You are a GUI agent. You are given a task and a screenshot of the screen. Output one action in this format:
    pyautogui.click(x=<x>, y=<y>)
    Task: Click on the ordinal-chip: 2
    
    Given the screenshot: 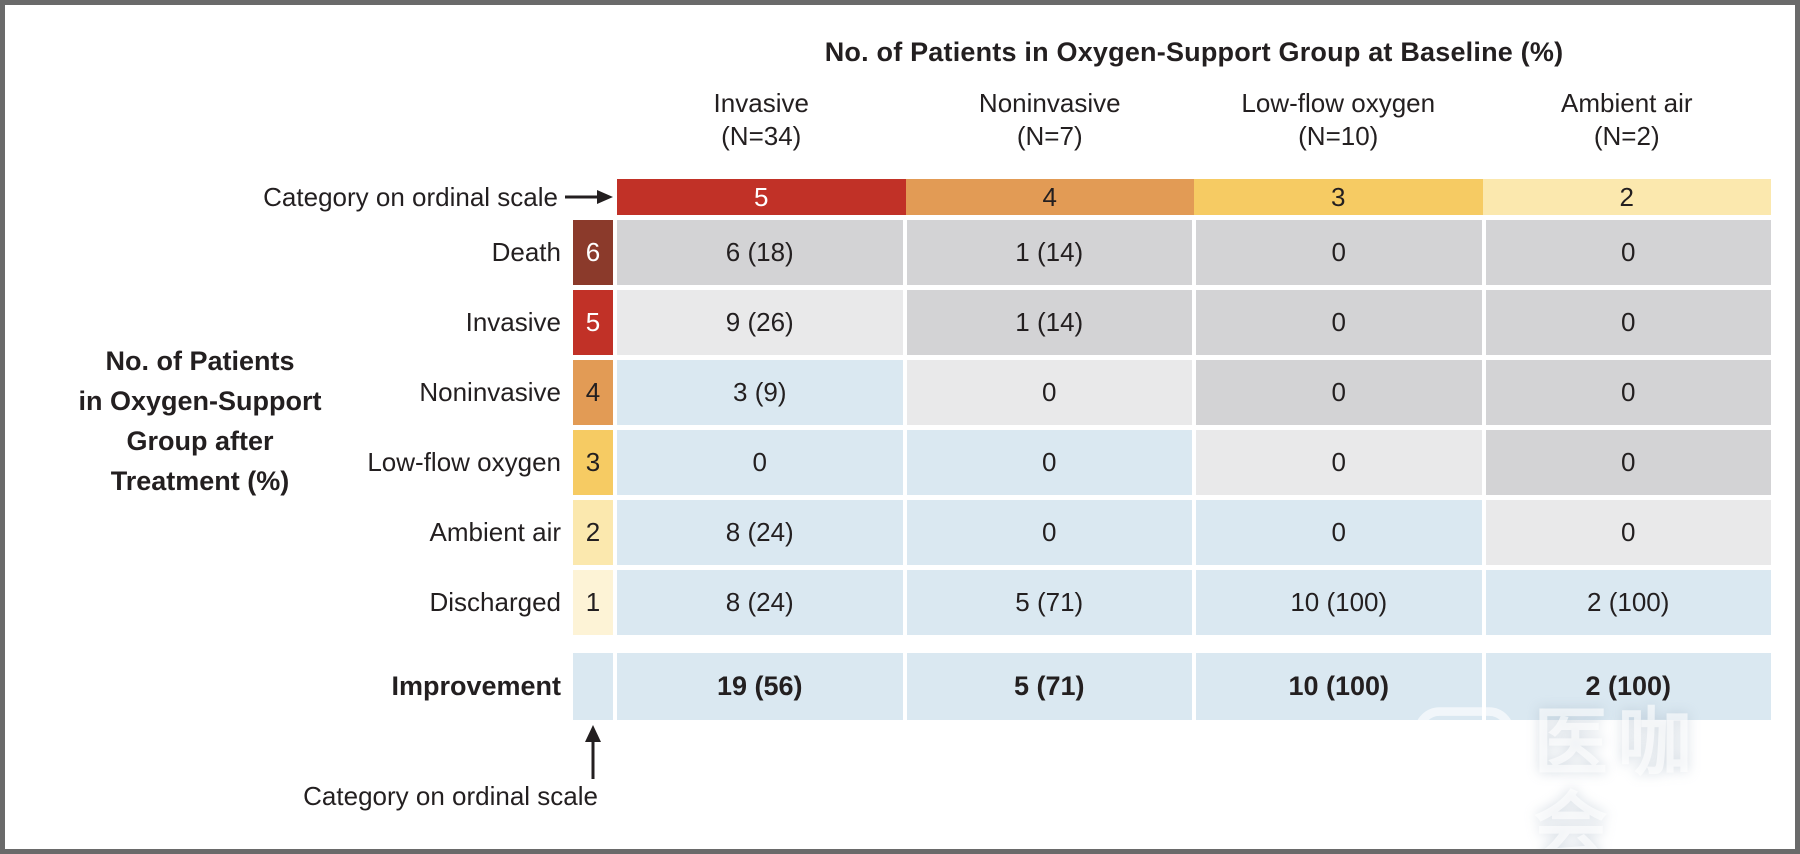 What is the action you would take?
    pyautogui.click(x=593, y=532)
    